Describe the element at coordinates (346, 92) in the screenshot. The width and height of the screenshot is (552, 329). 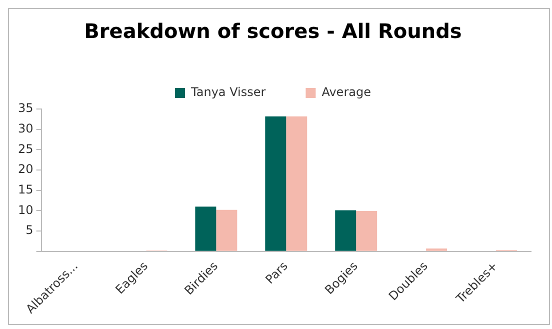
I see `legend-label: Average` at that location.